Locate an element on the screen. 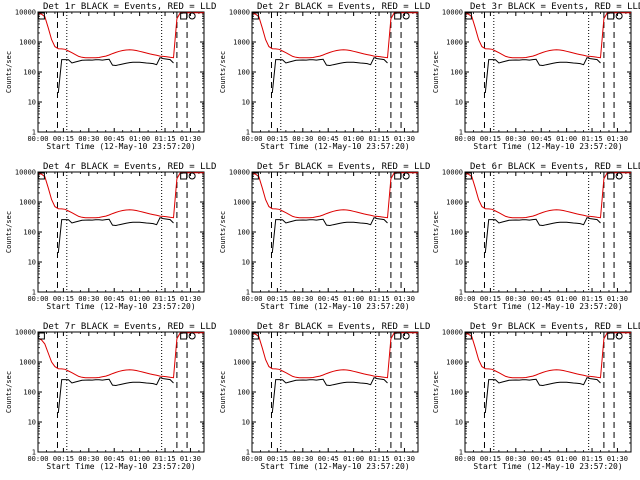  panel-title: Det 2r BLACK = Events, RED = LLD is located at coordinates (343, 7).